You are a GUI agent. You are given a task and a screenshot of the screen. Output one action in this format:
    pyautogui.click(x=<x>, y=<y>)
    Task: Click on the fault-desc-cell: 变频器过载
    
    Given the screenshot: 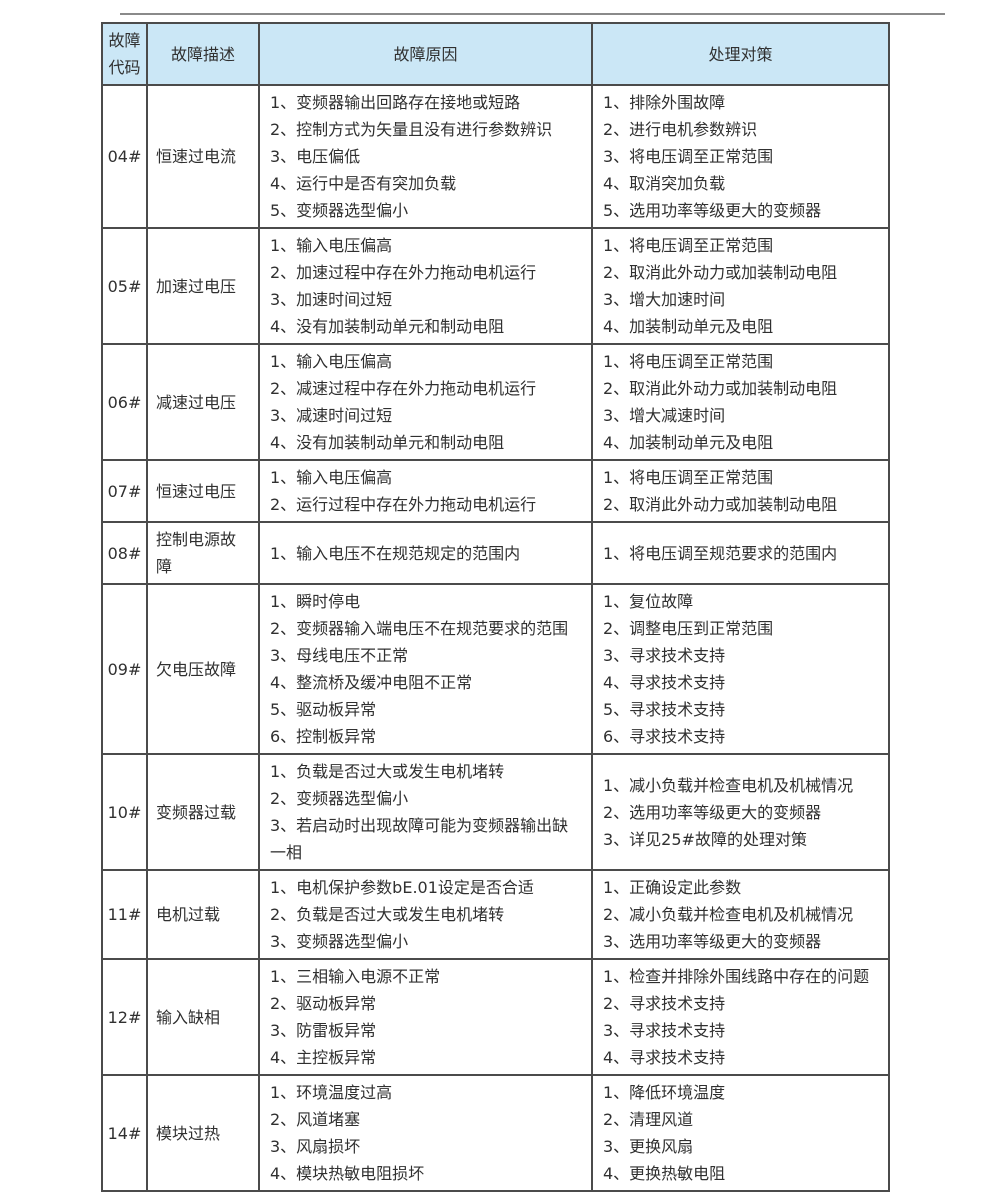 What is the action you would take?
    pyautogui.click(x=203, y=812)
    